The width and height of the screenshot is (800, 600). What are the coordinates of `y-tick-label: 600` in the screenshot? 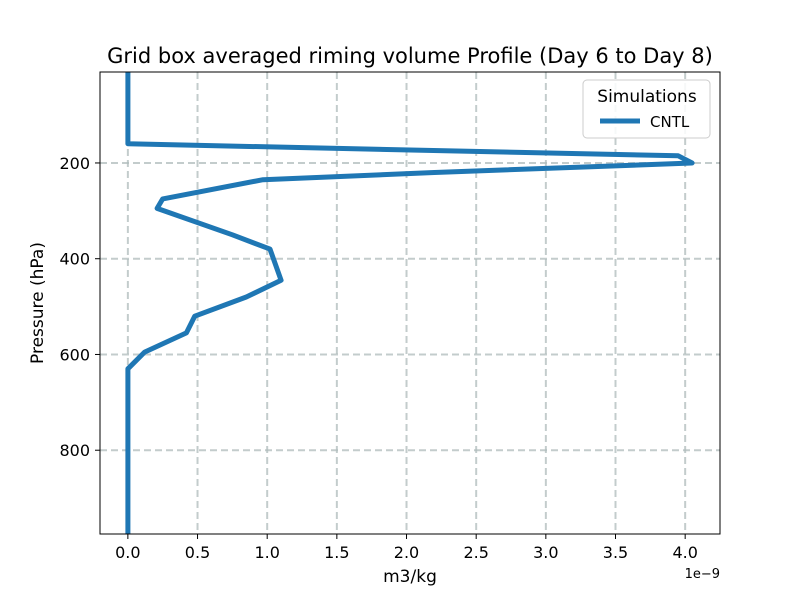 It's located at (74, 354).